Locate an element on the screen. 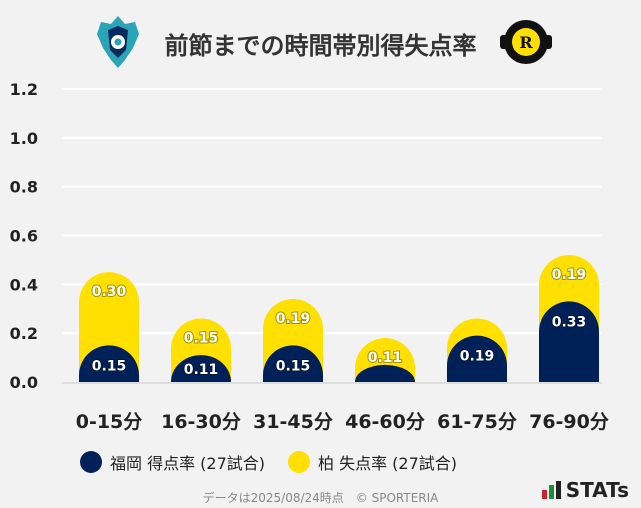  x-tick-label: 31-45分 is located at coordinates (293, 422).